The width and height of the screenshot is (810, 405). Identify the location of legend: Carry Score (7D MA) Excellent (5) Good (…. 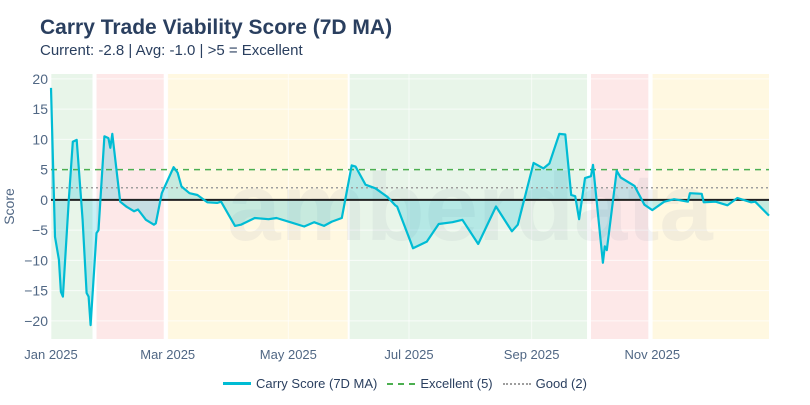
(405, 383).